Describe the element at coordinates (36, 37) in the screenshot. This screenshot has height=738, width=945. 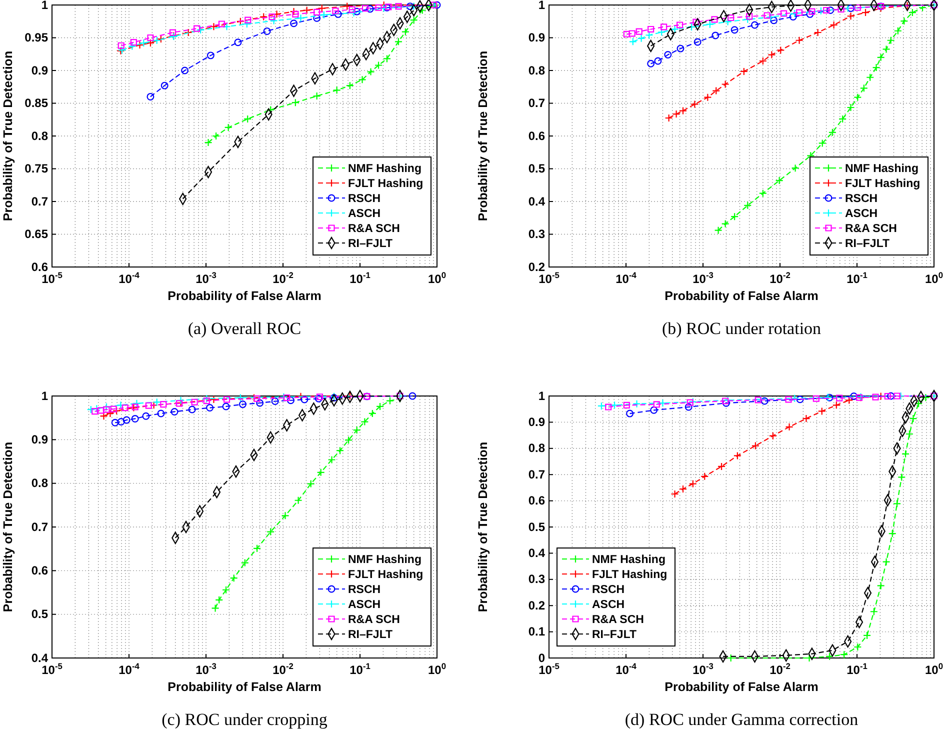
I see `y-tick-label: 0.95` at that location.